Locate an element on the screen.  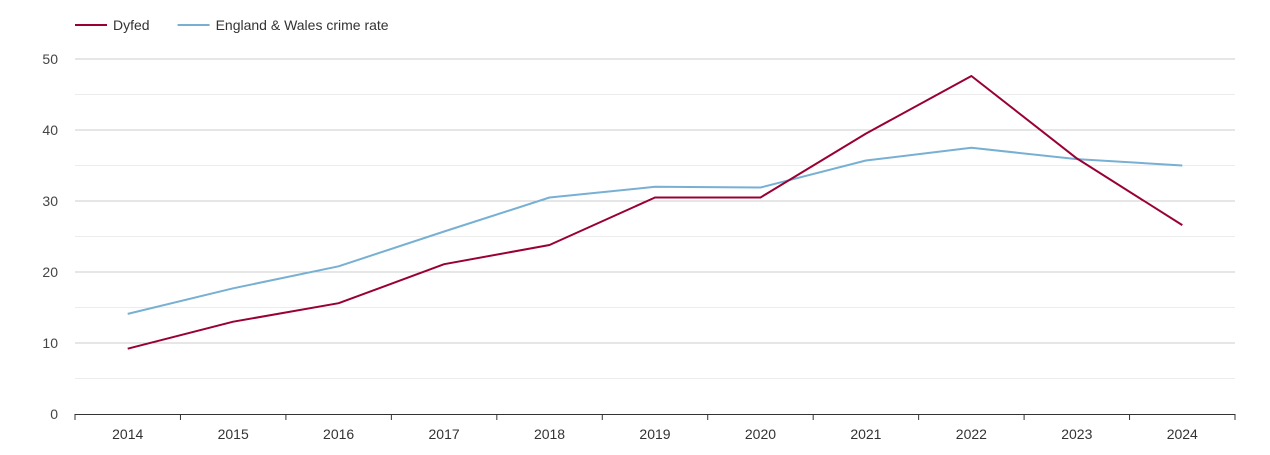
x-tick-label: 2014 is located at coordinates (127, 434).